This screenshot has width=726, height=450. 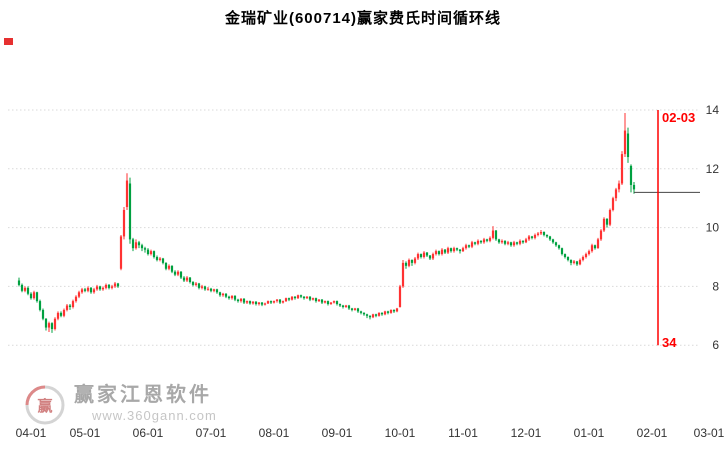 I want to click on svg-text: 08-01, so click(x=274, y=433).